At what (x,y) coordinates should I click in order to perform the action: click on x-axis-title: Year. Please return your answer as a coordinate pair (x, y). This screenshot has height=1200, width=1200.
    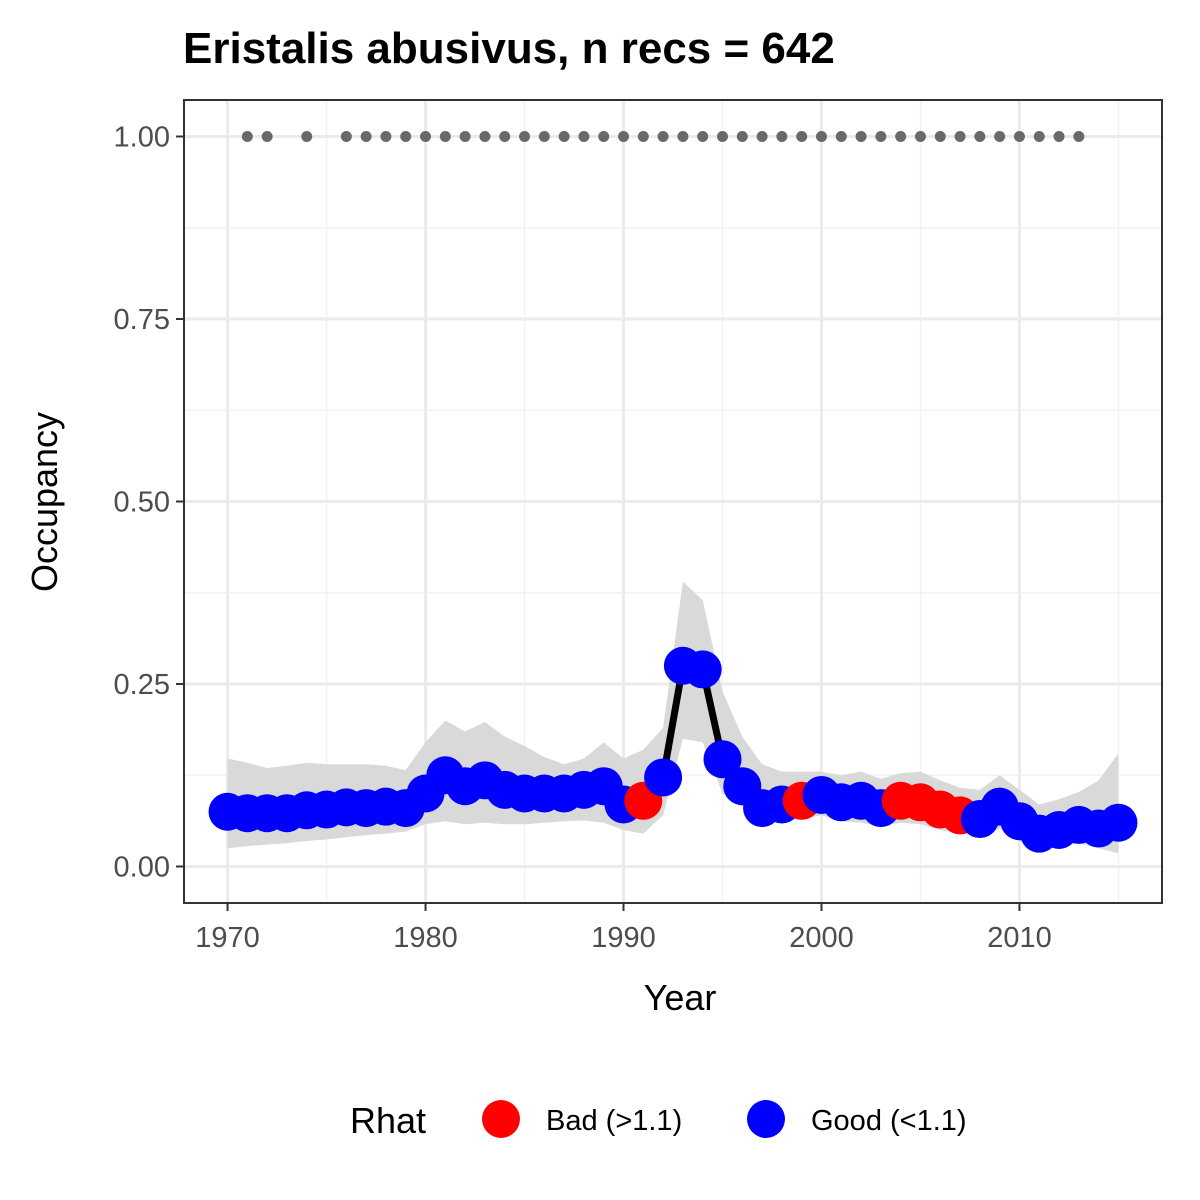
    Looking at the image, I should click on (680, 997).